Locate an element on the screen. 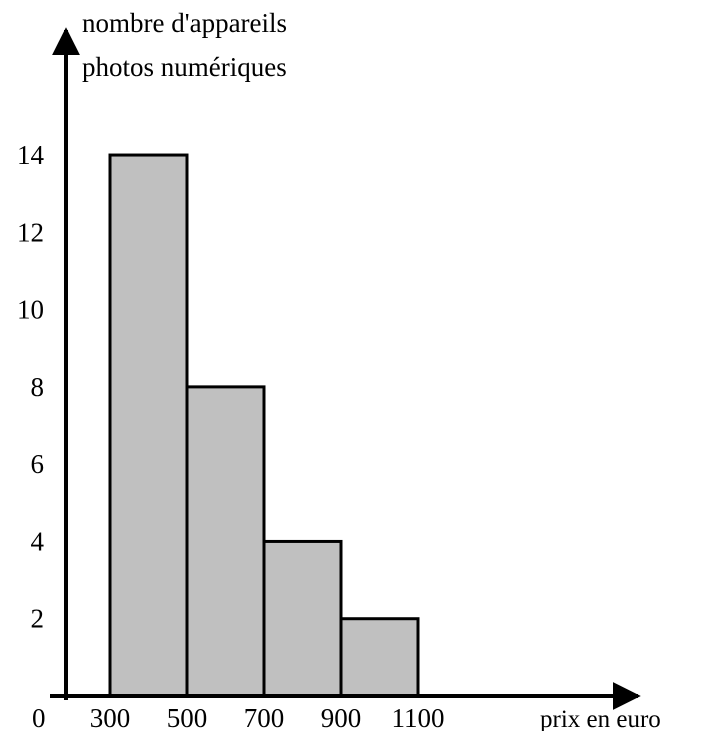  y-axis-label-line-2: photos numériques is located at coordinates (184, 67).